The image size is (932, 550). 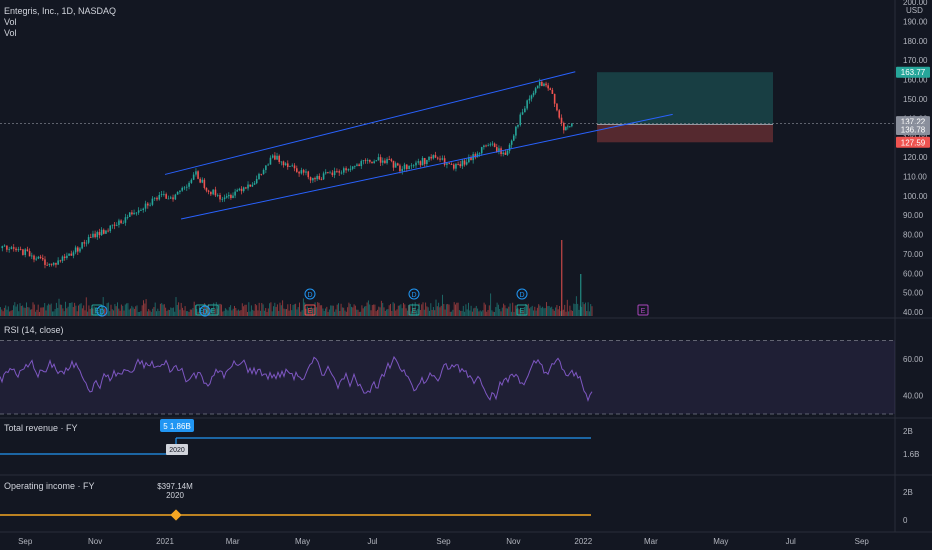 I want to click on time-axis-tick: Sep, so click(x=25, y=541).